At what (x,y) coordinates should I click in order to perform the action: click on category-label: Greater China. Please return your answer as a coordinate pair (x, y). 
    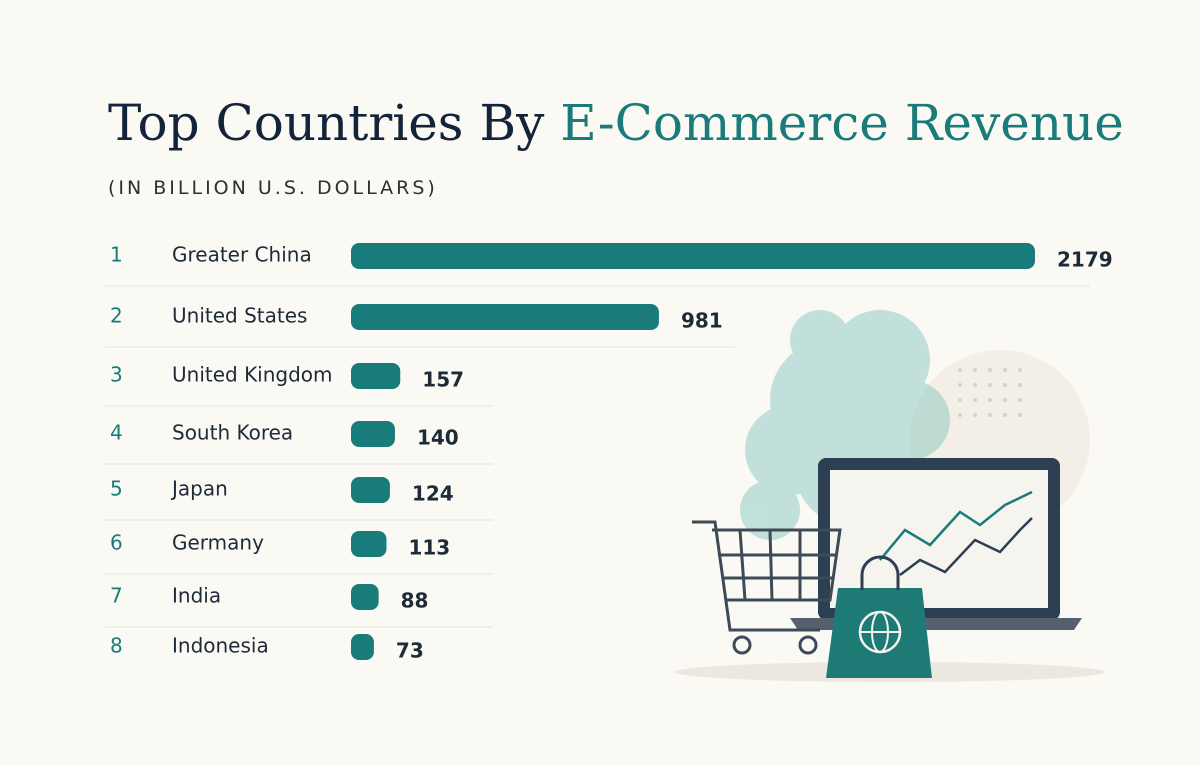
    Looking at the image, I should click on (242, 255).